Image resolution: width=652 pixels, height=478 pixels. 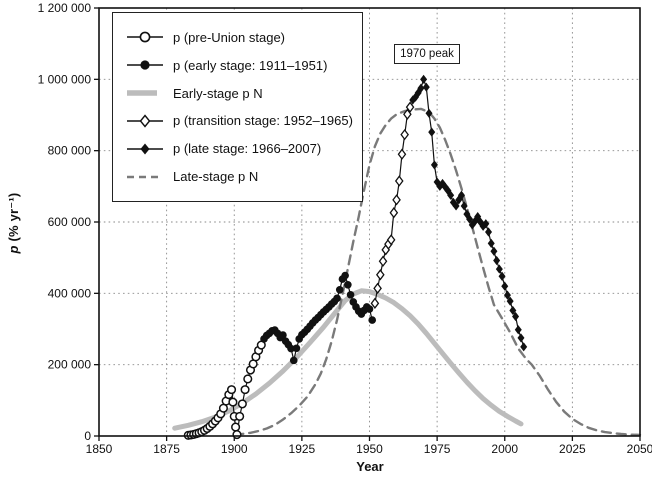 I want to click on x-tick-label: 1975, so click(x=437, y=449).